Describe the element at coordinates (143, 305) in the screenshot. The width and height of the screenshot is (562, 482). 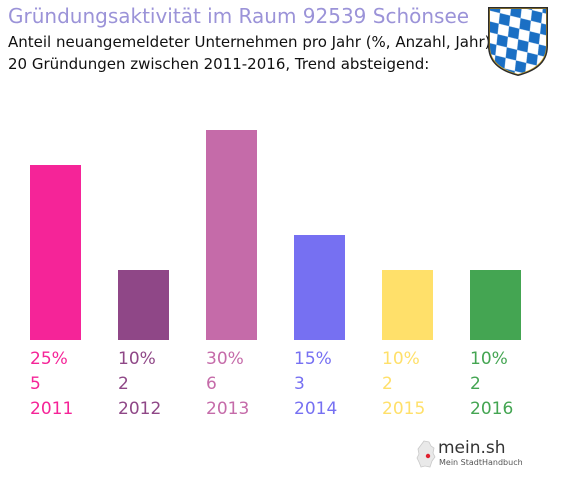
I see `bar-2012` at that location.